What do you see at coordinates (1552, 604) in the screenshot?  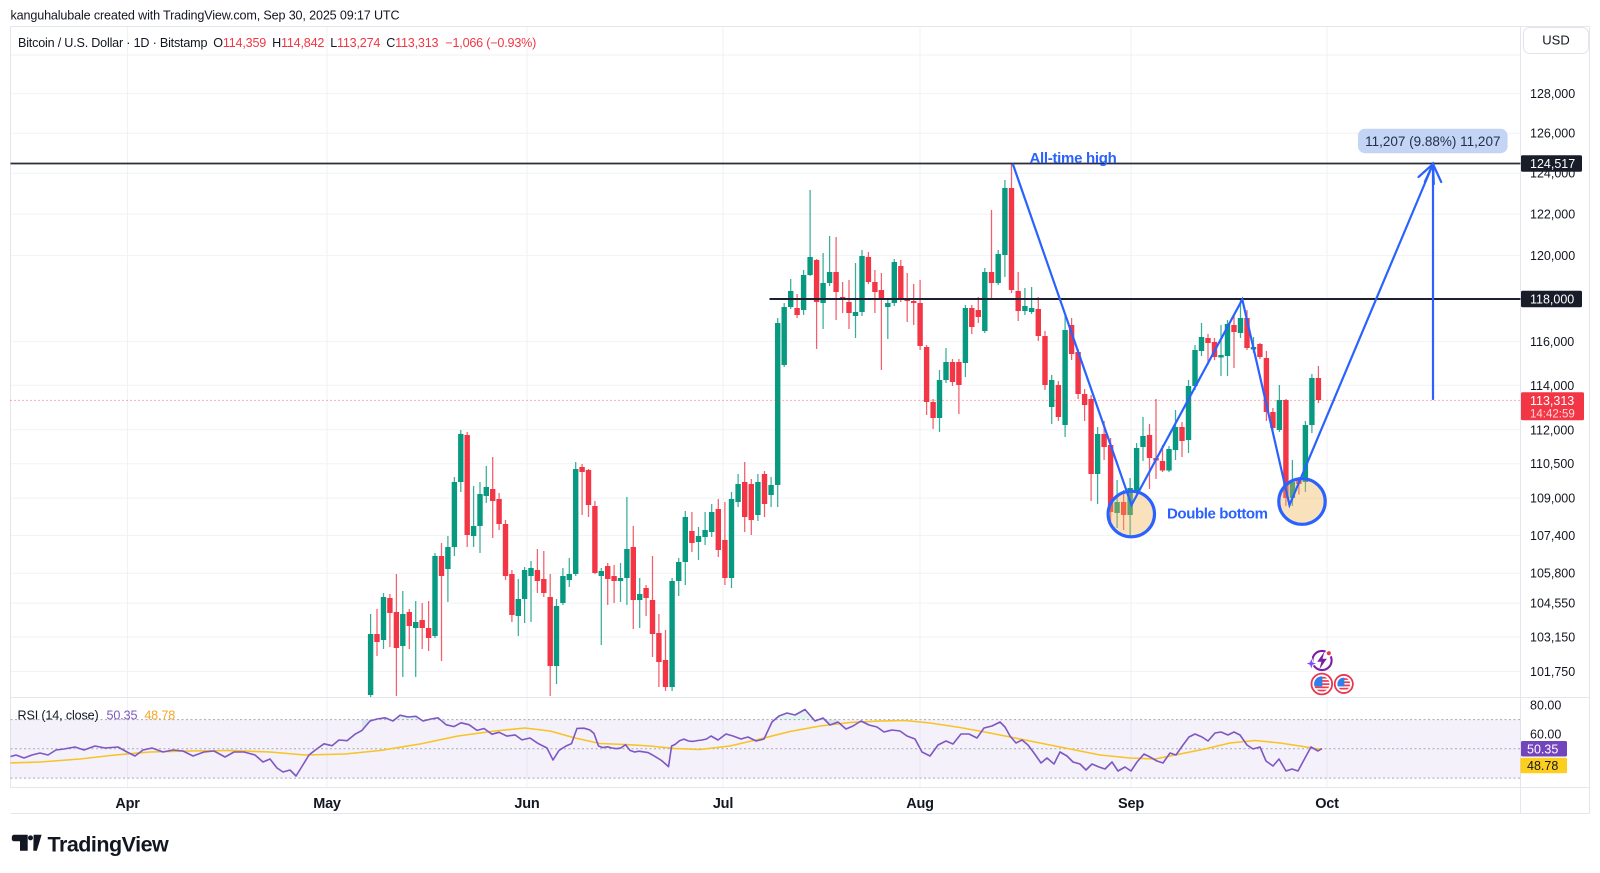 I see `svg-text: 104,550` at bounding box center [1552, 604].